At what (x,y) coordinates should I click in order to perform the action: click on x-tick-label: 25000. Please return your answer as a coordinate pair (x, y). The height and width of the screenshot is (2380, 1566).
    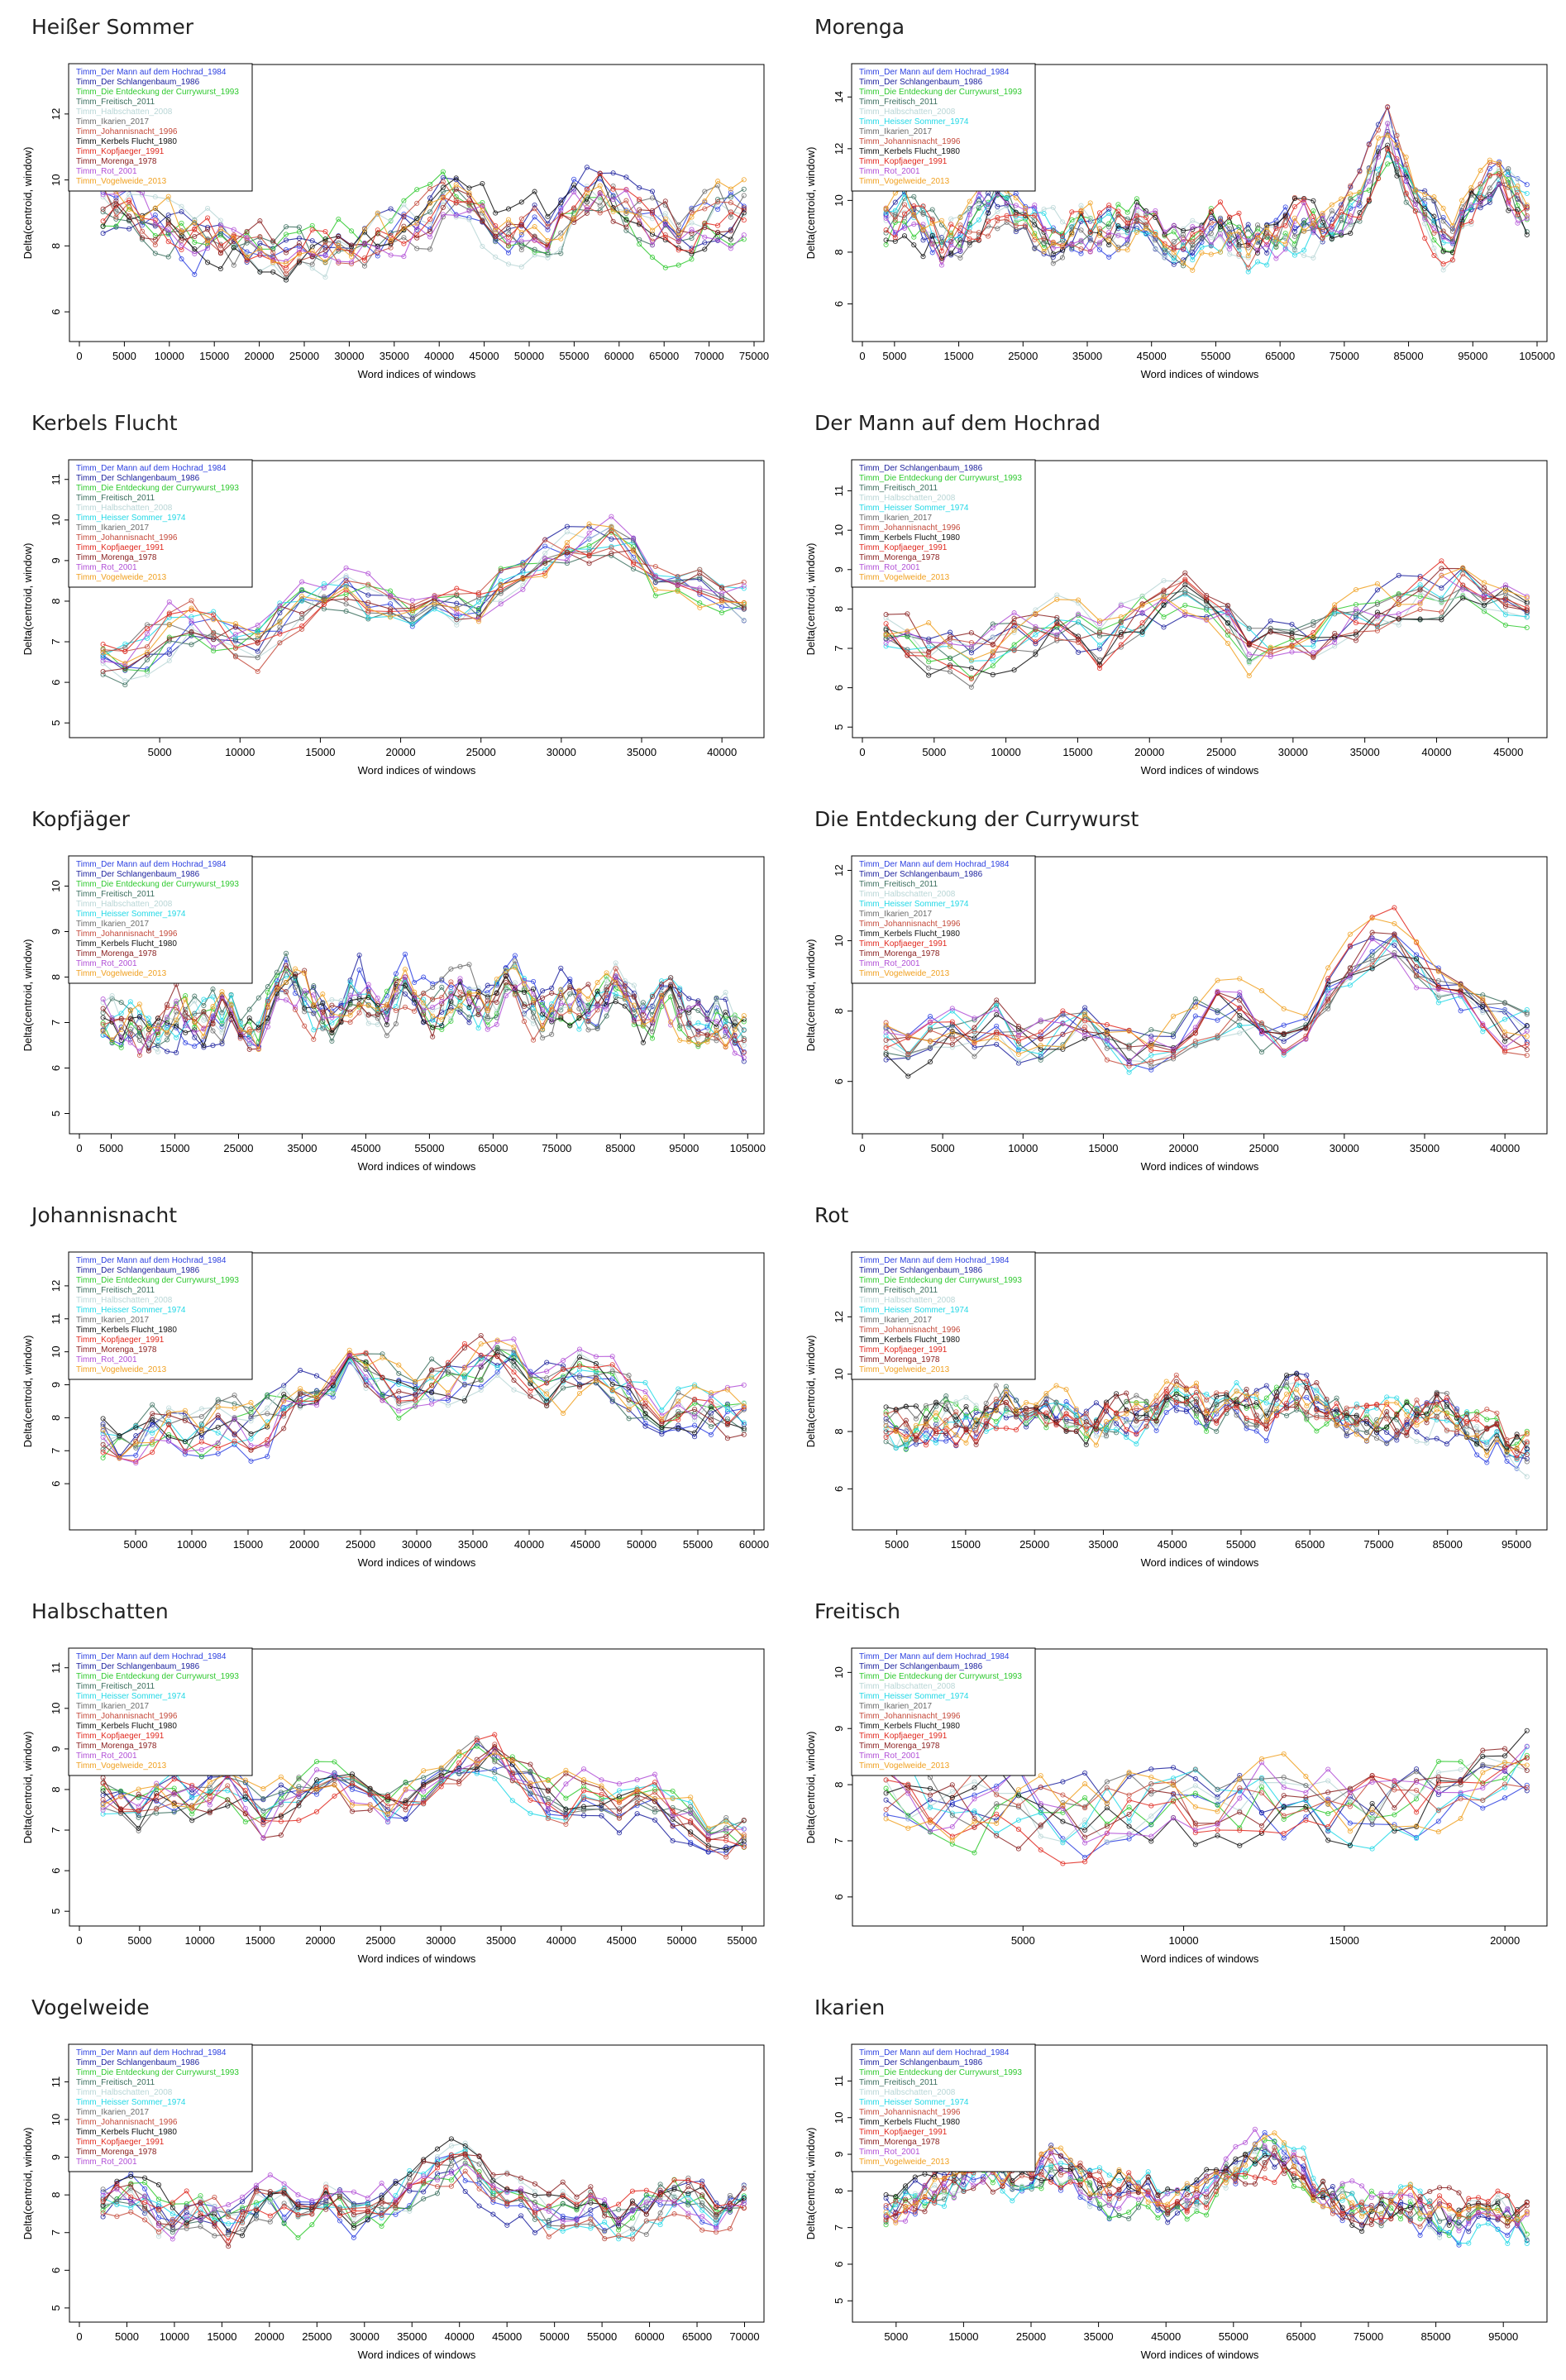
    Looking at the image, I should click on (1264, 1148).